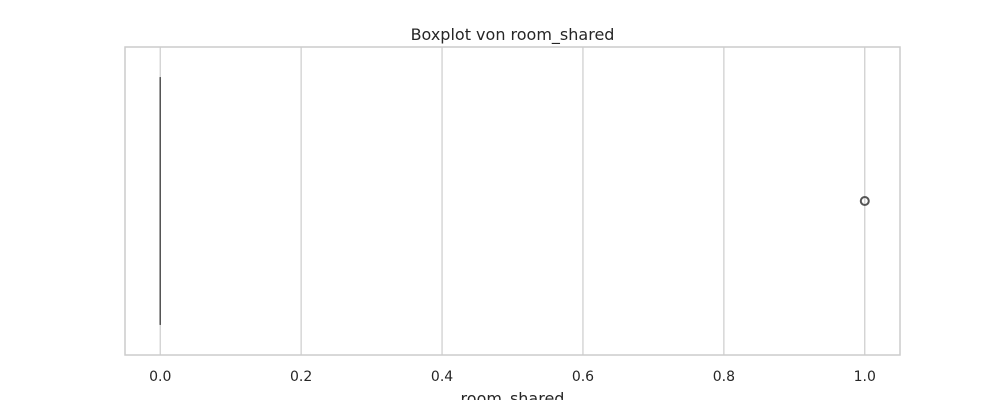  What do you see at coordinates (865, 377) in the screenshot?
I see `x-tick-label: 1.0` at bounding box center [865, 377].